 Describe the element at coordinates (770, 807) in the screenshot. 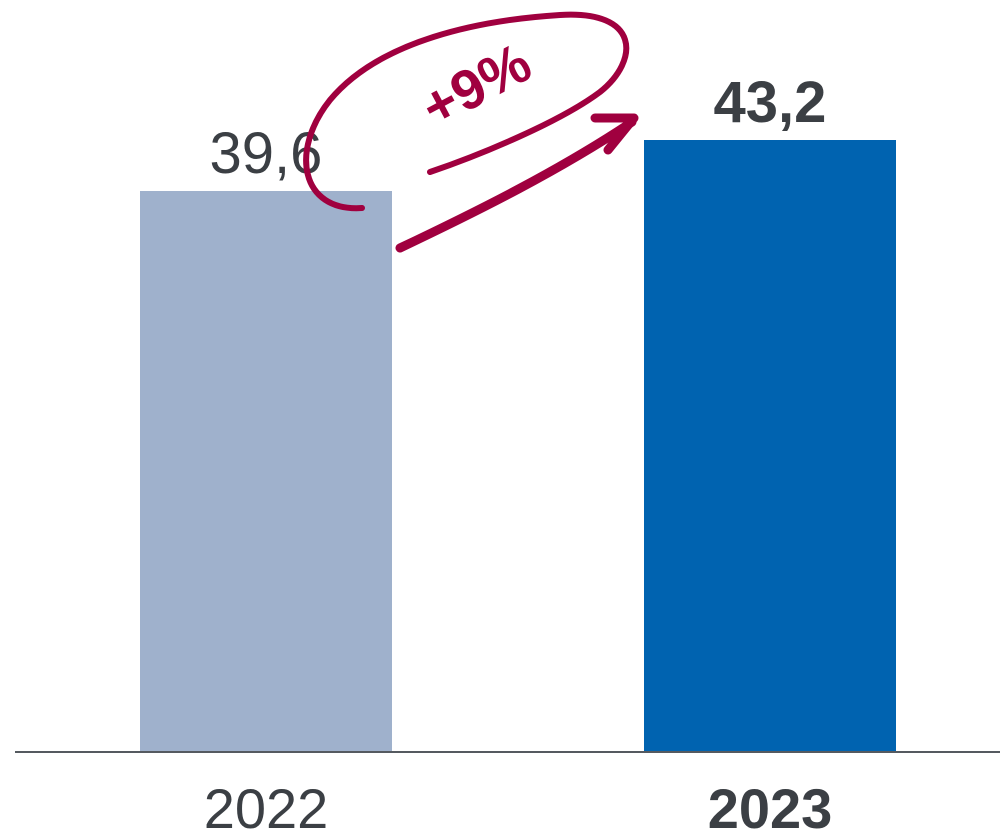

I see `category-label-2023: 2023` at that location.